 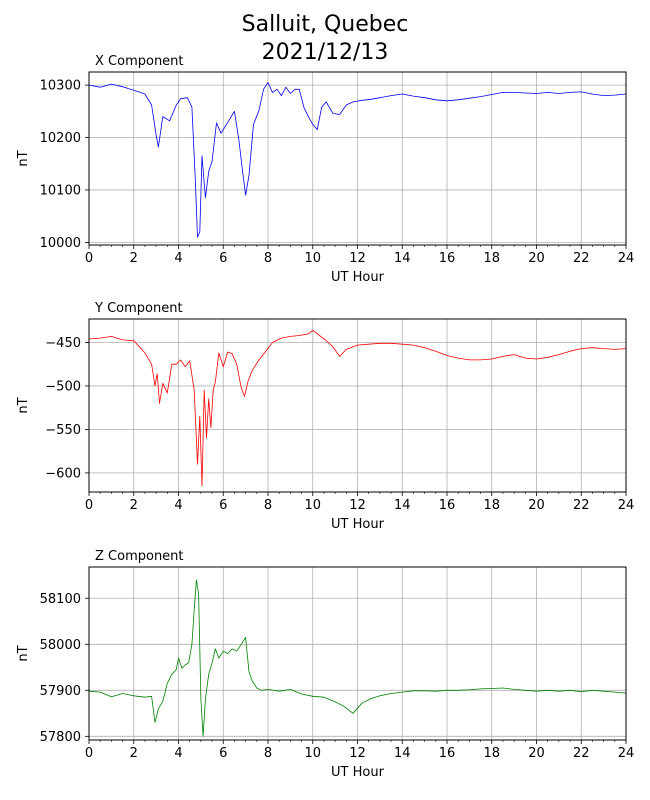 What do you see at coordinates (63, 386) in the screenshot?
I see `y-tick-label: −500` at bounding box center [63, 386].